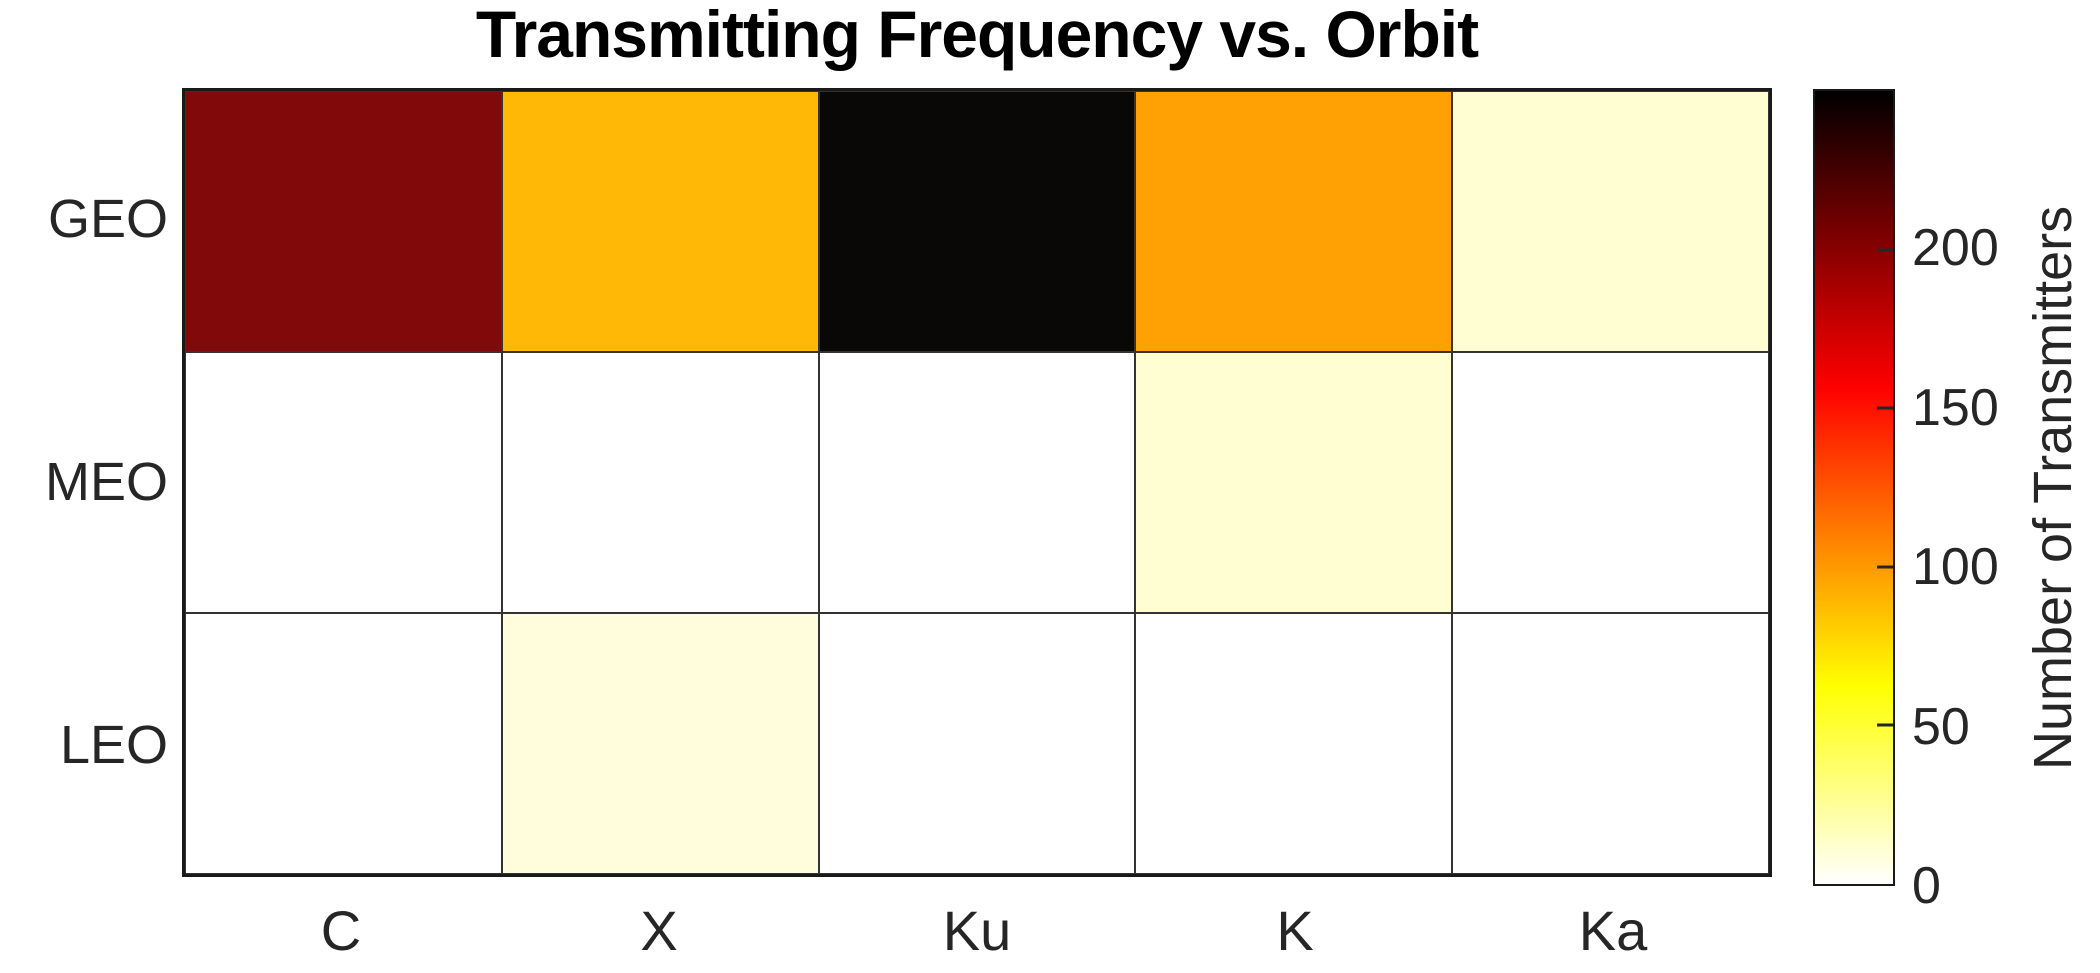  I want to click on colorbar-tick-label-0: 0, so click(1926, 886).